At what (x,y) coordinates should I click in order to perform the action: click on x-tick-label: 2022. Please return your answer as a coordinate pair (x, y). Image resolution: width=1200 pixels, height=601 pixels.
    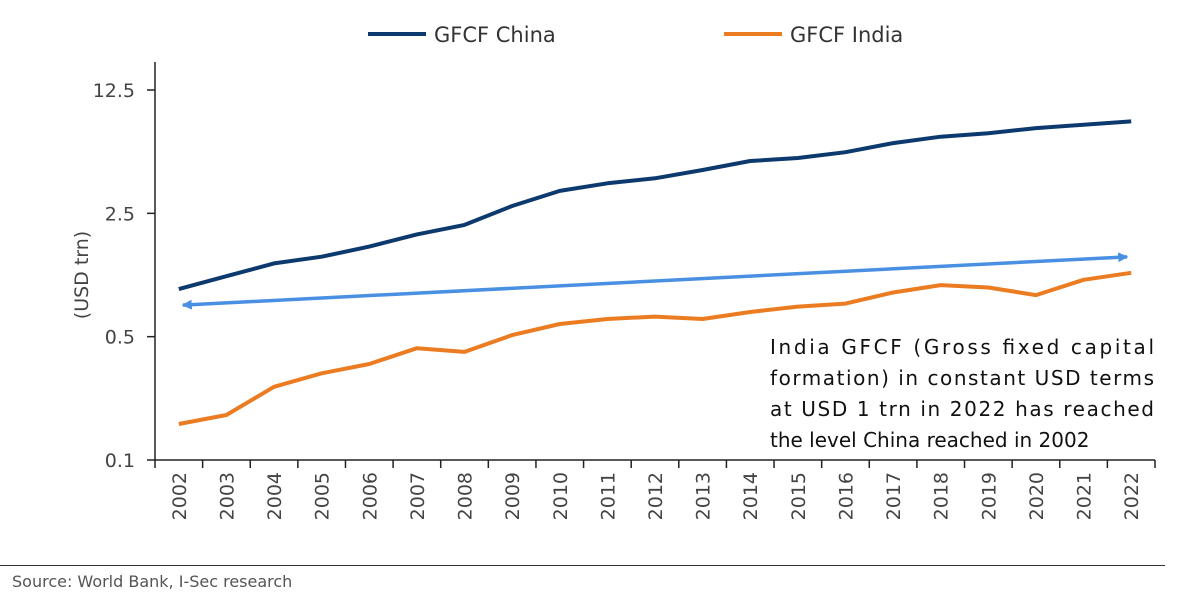
    Looking at the image, I should click on (1132, 496).